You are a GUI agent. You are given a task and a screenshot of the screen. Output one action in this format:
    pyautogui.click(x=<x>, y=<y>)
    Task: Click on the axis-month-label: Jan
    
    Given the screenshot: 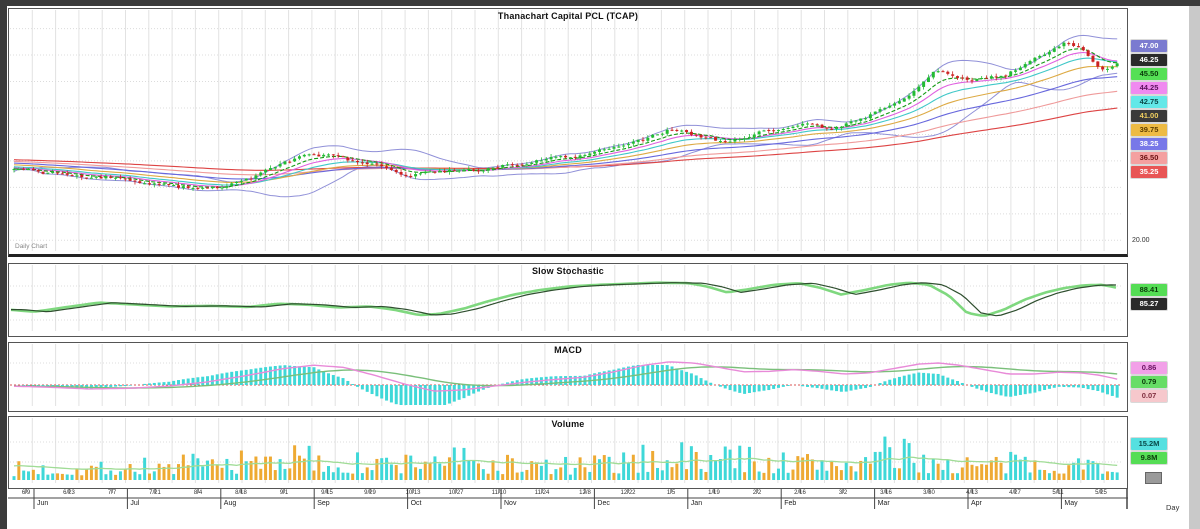 What is the action you would take?
    pyautogui.click(x=696, y=503)
    